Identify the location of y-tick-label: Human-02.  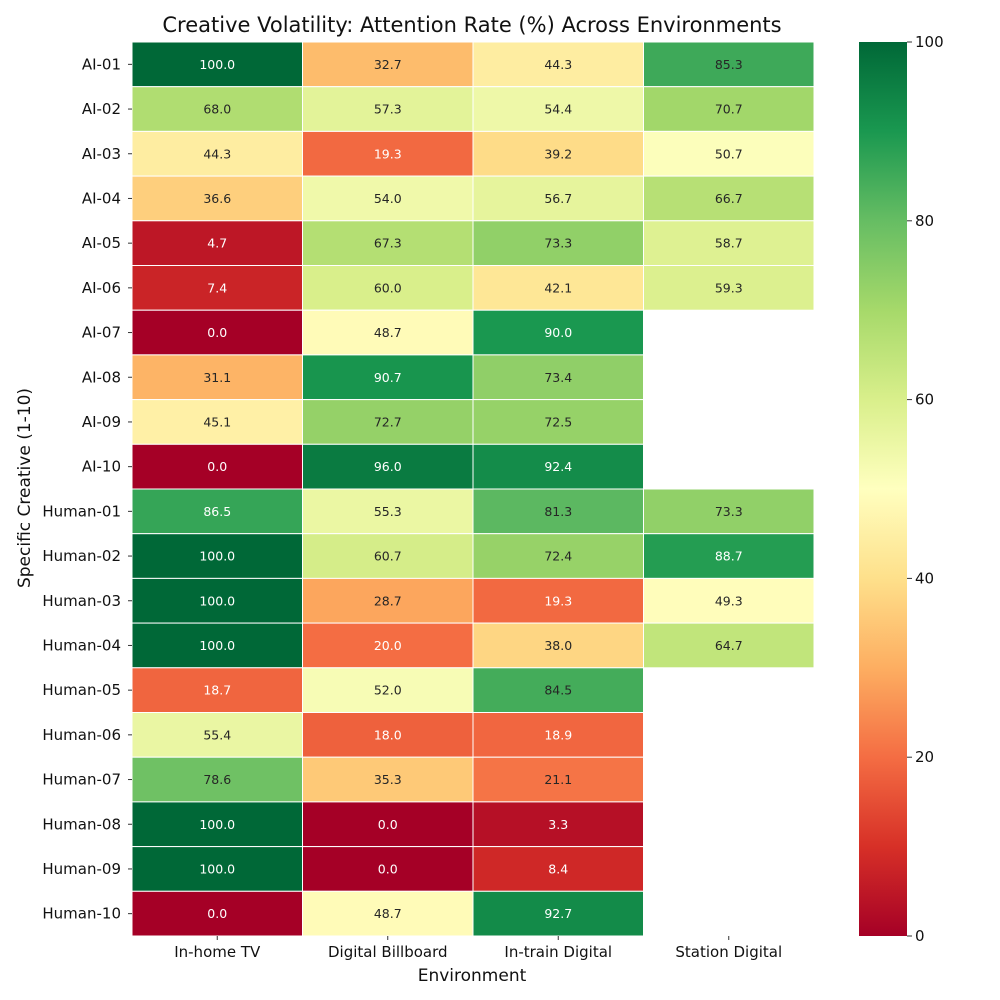
(81, 556).